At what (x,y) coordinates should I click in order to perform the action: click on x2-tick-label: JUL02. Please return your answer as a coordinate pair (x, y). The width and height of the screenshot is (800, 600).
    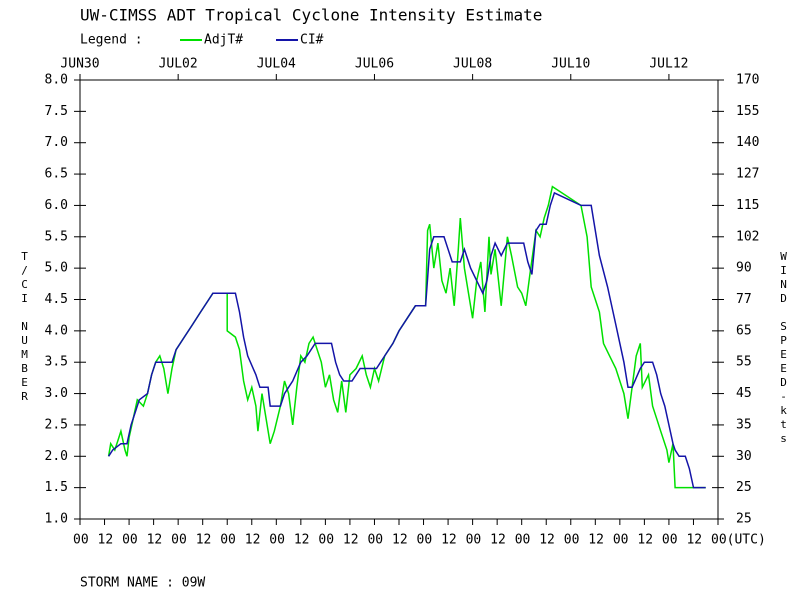
    Looking at the image, I should click on (178, 64).